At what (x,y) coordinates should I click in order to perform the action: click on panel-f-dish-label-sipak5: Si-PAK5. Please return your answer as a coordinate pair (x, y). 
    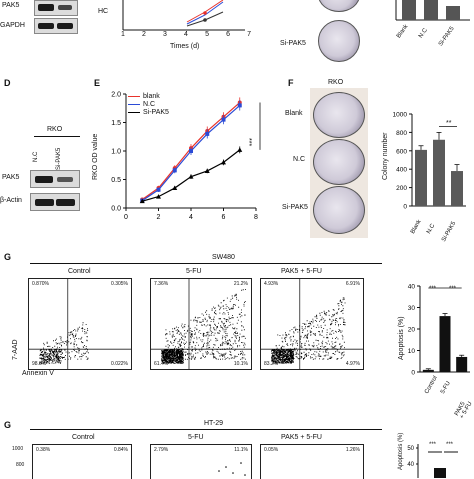
    Looking at the image, I should click on (295, 207).